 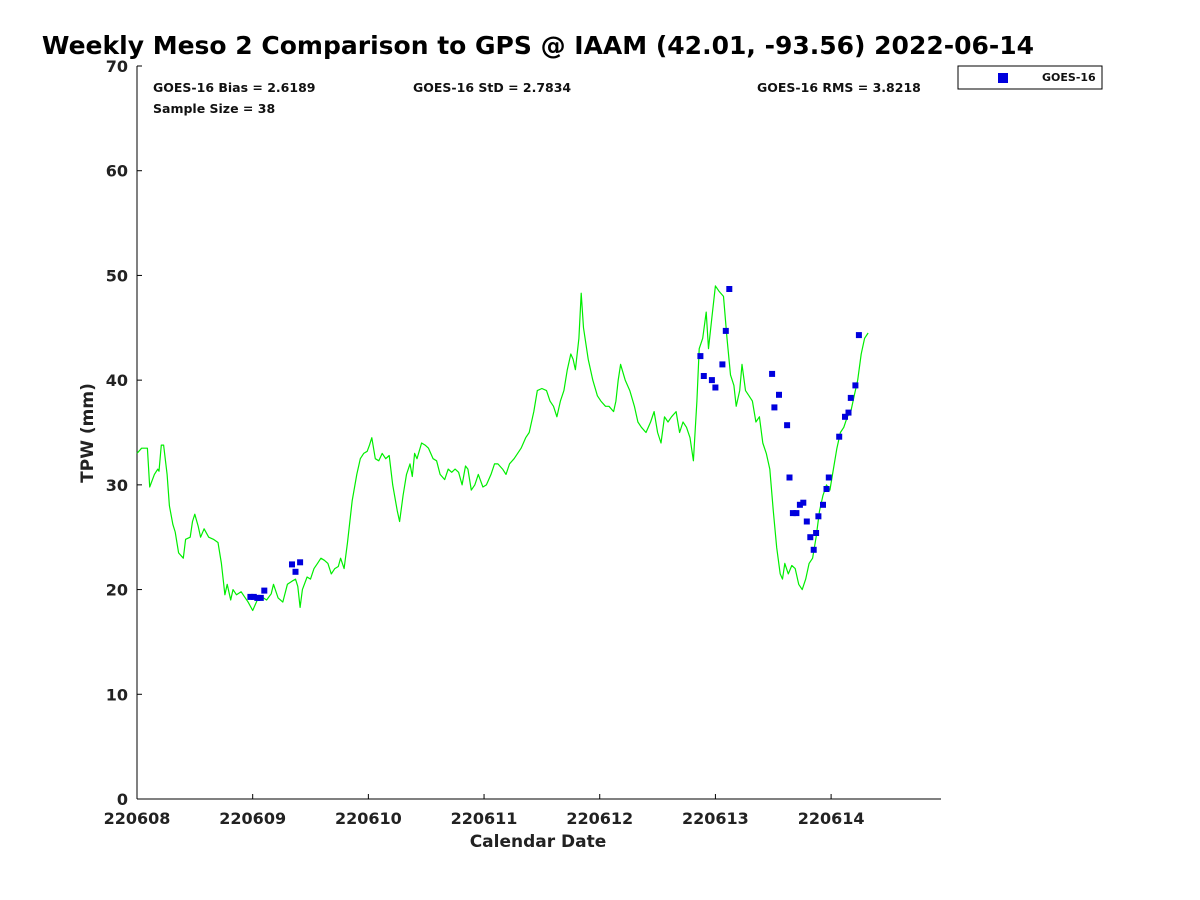 I want to click on y-tick-label: 40, so click(x=117, y=380).